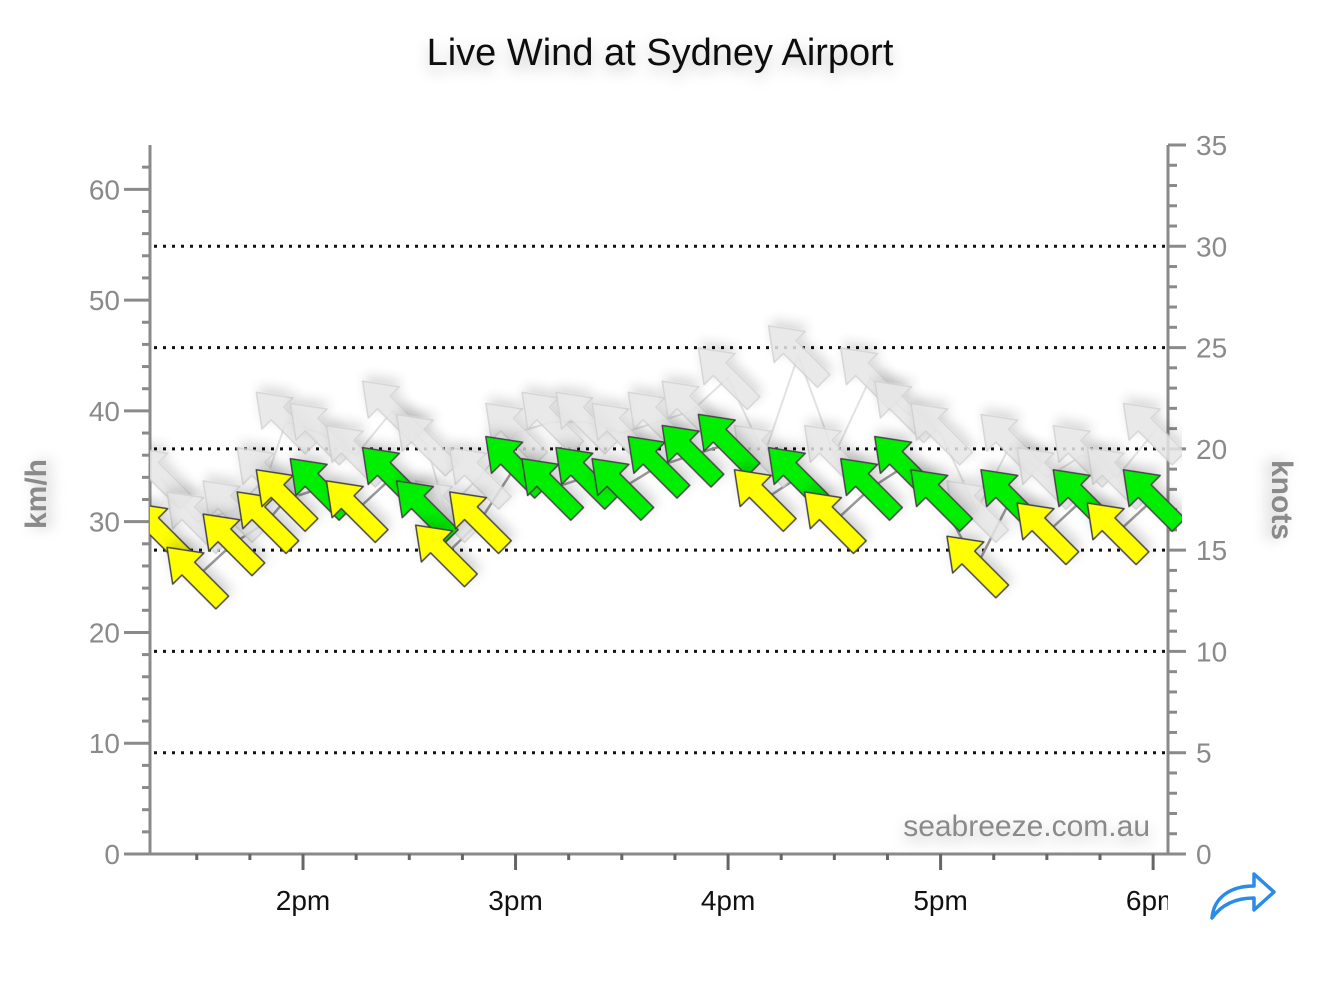 Image resolution: width=1320 pixels, height=983 pixels. Describe the element at coordinates (660, 53) in the screenshot. I see `chart-title: Live Wind at Sydney Airport` at that location.